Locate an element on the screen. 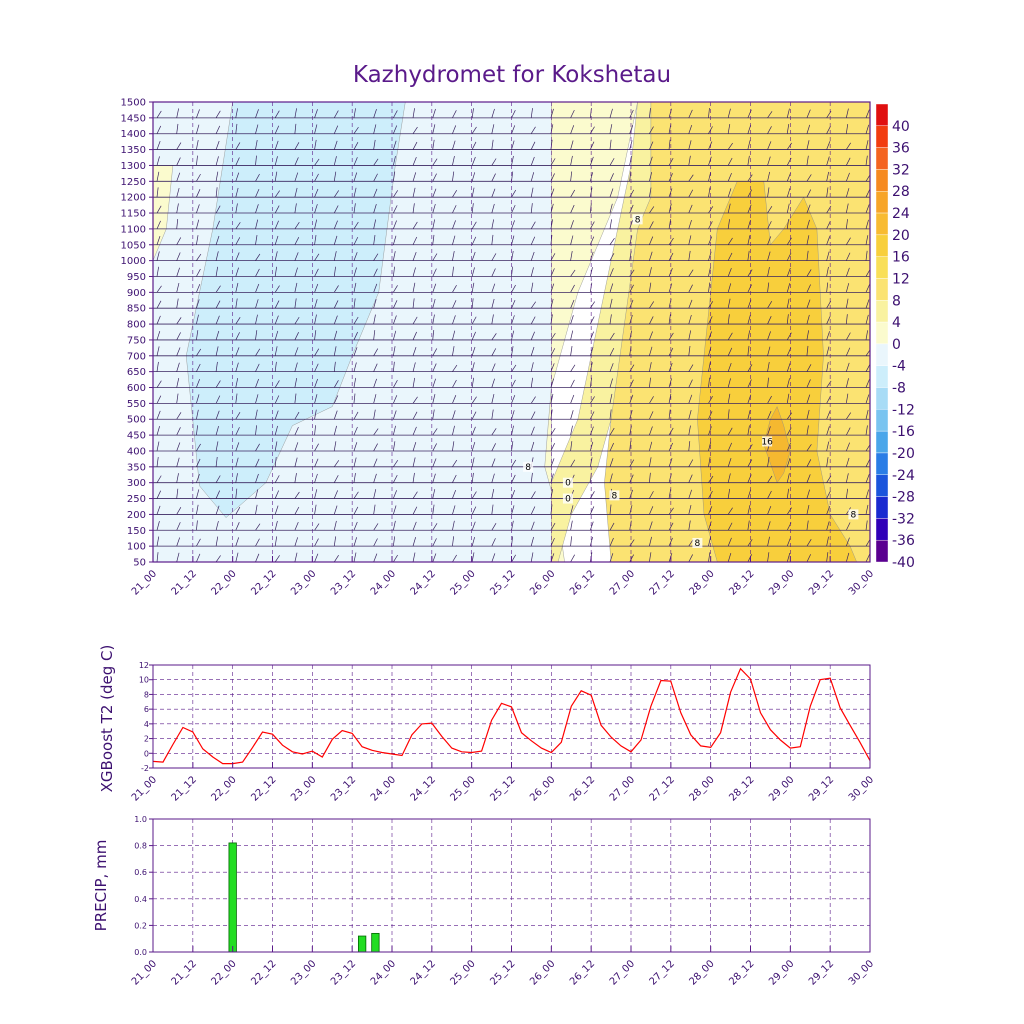 This screenshot has height=1024, width=1024. x-tick-label: 30_00 is located at coordinates (861, 972).